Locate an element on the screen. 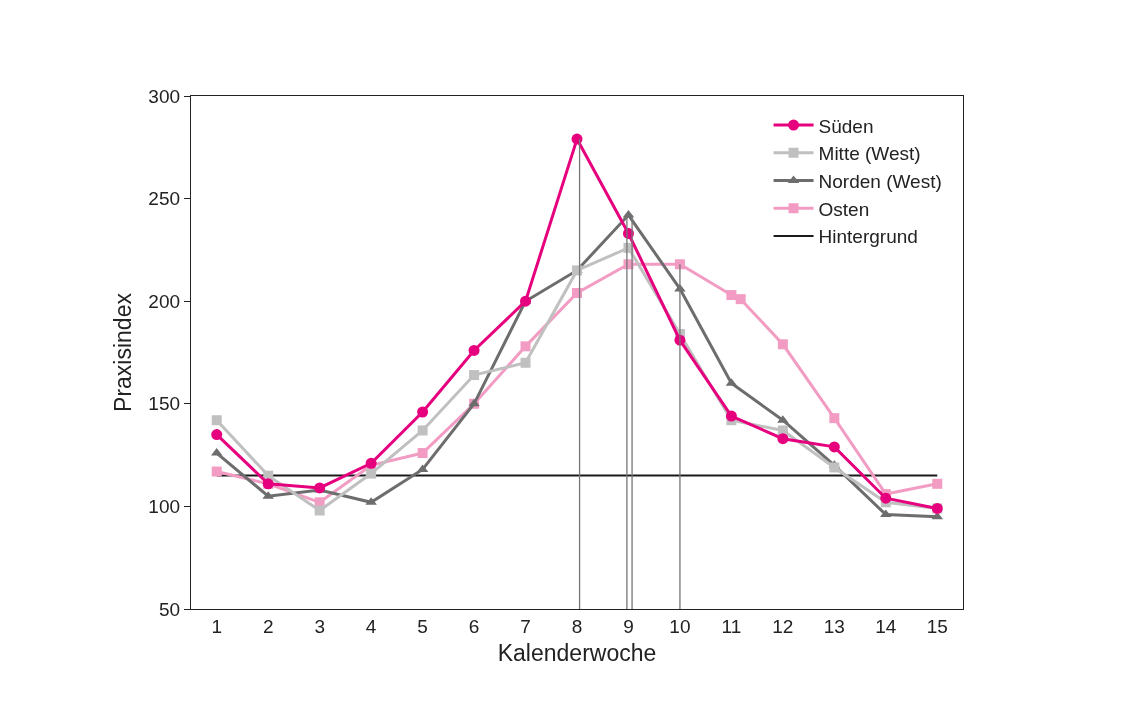 The height and width of the screenshot is (715, 1136). legend-label: Mitte (West) is located at coordinates (869, 154).